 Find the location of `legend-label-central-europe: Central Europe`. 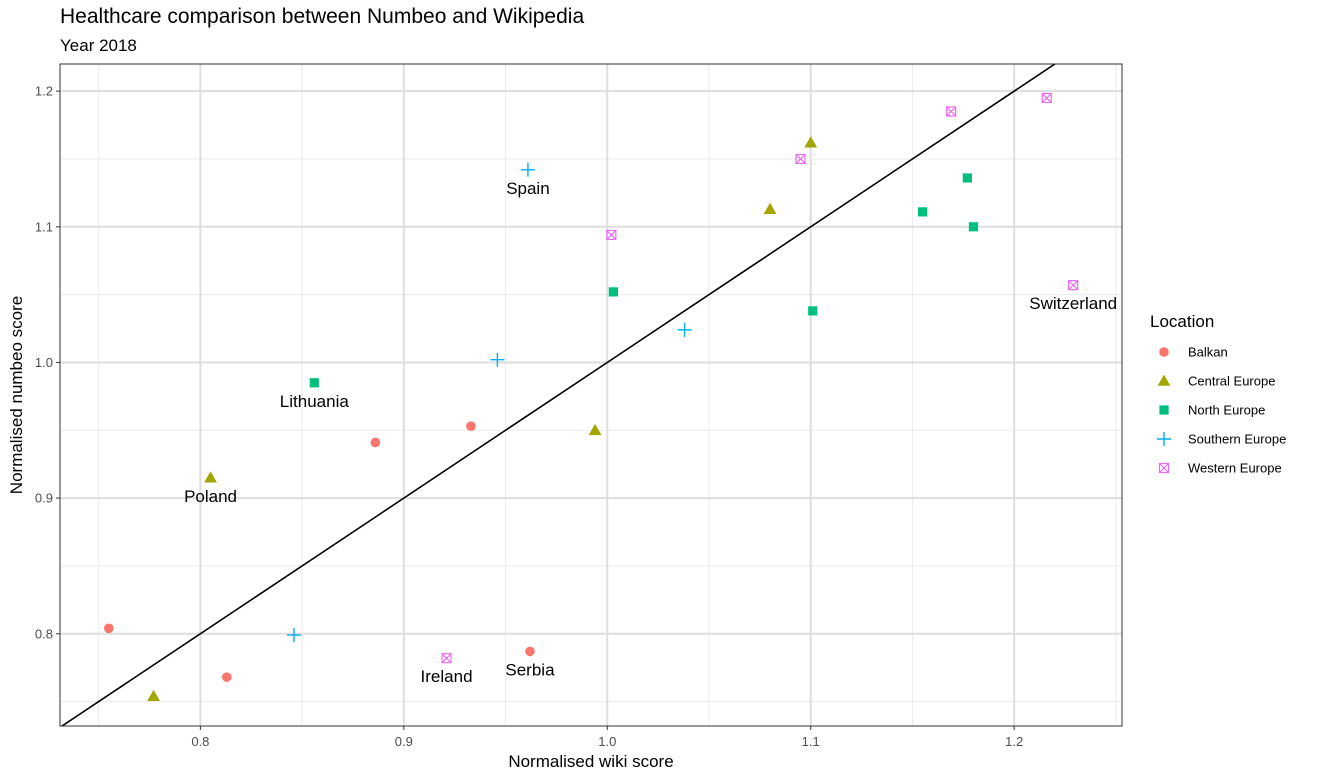

legend-label-central-europe: Central Europe is located at coordinates (1231, 381).